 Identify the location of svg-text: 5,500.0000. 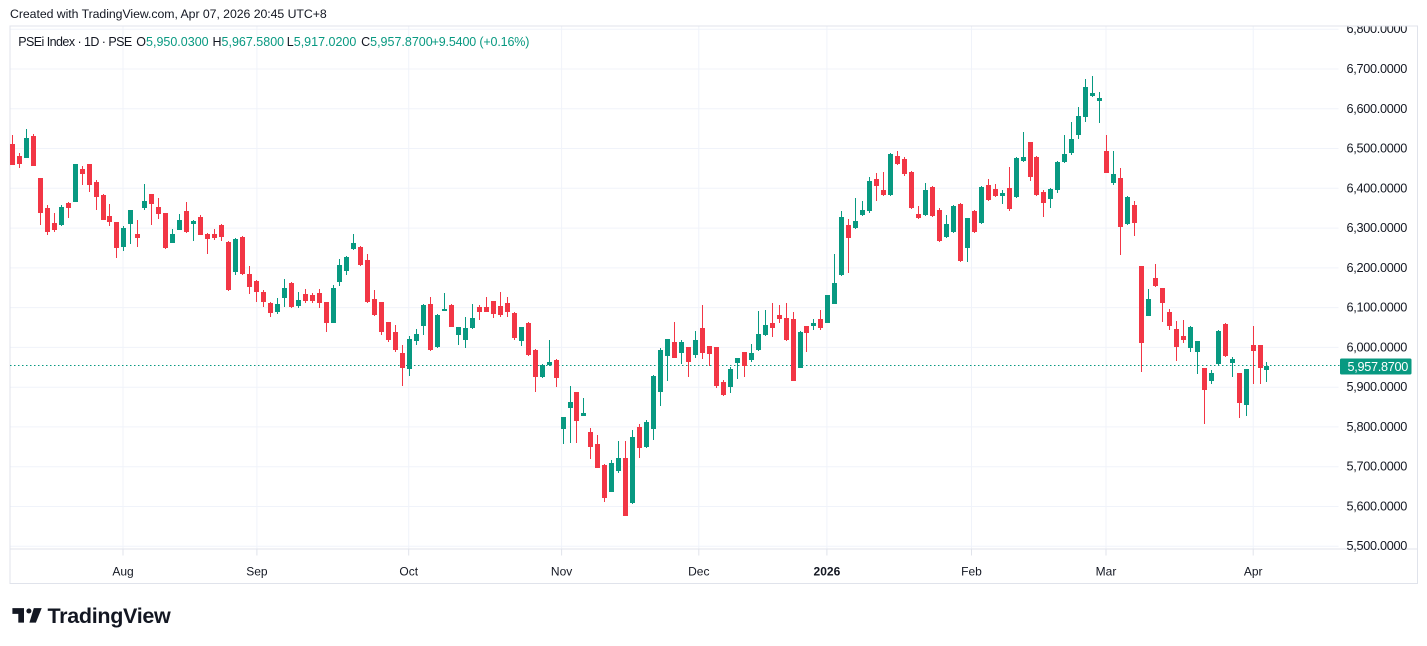
(1377, 546).